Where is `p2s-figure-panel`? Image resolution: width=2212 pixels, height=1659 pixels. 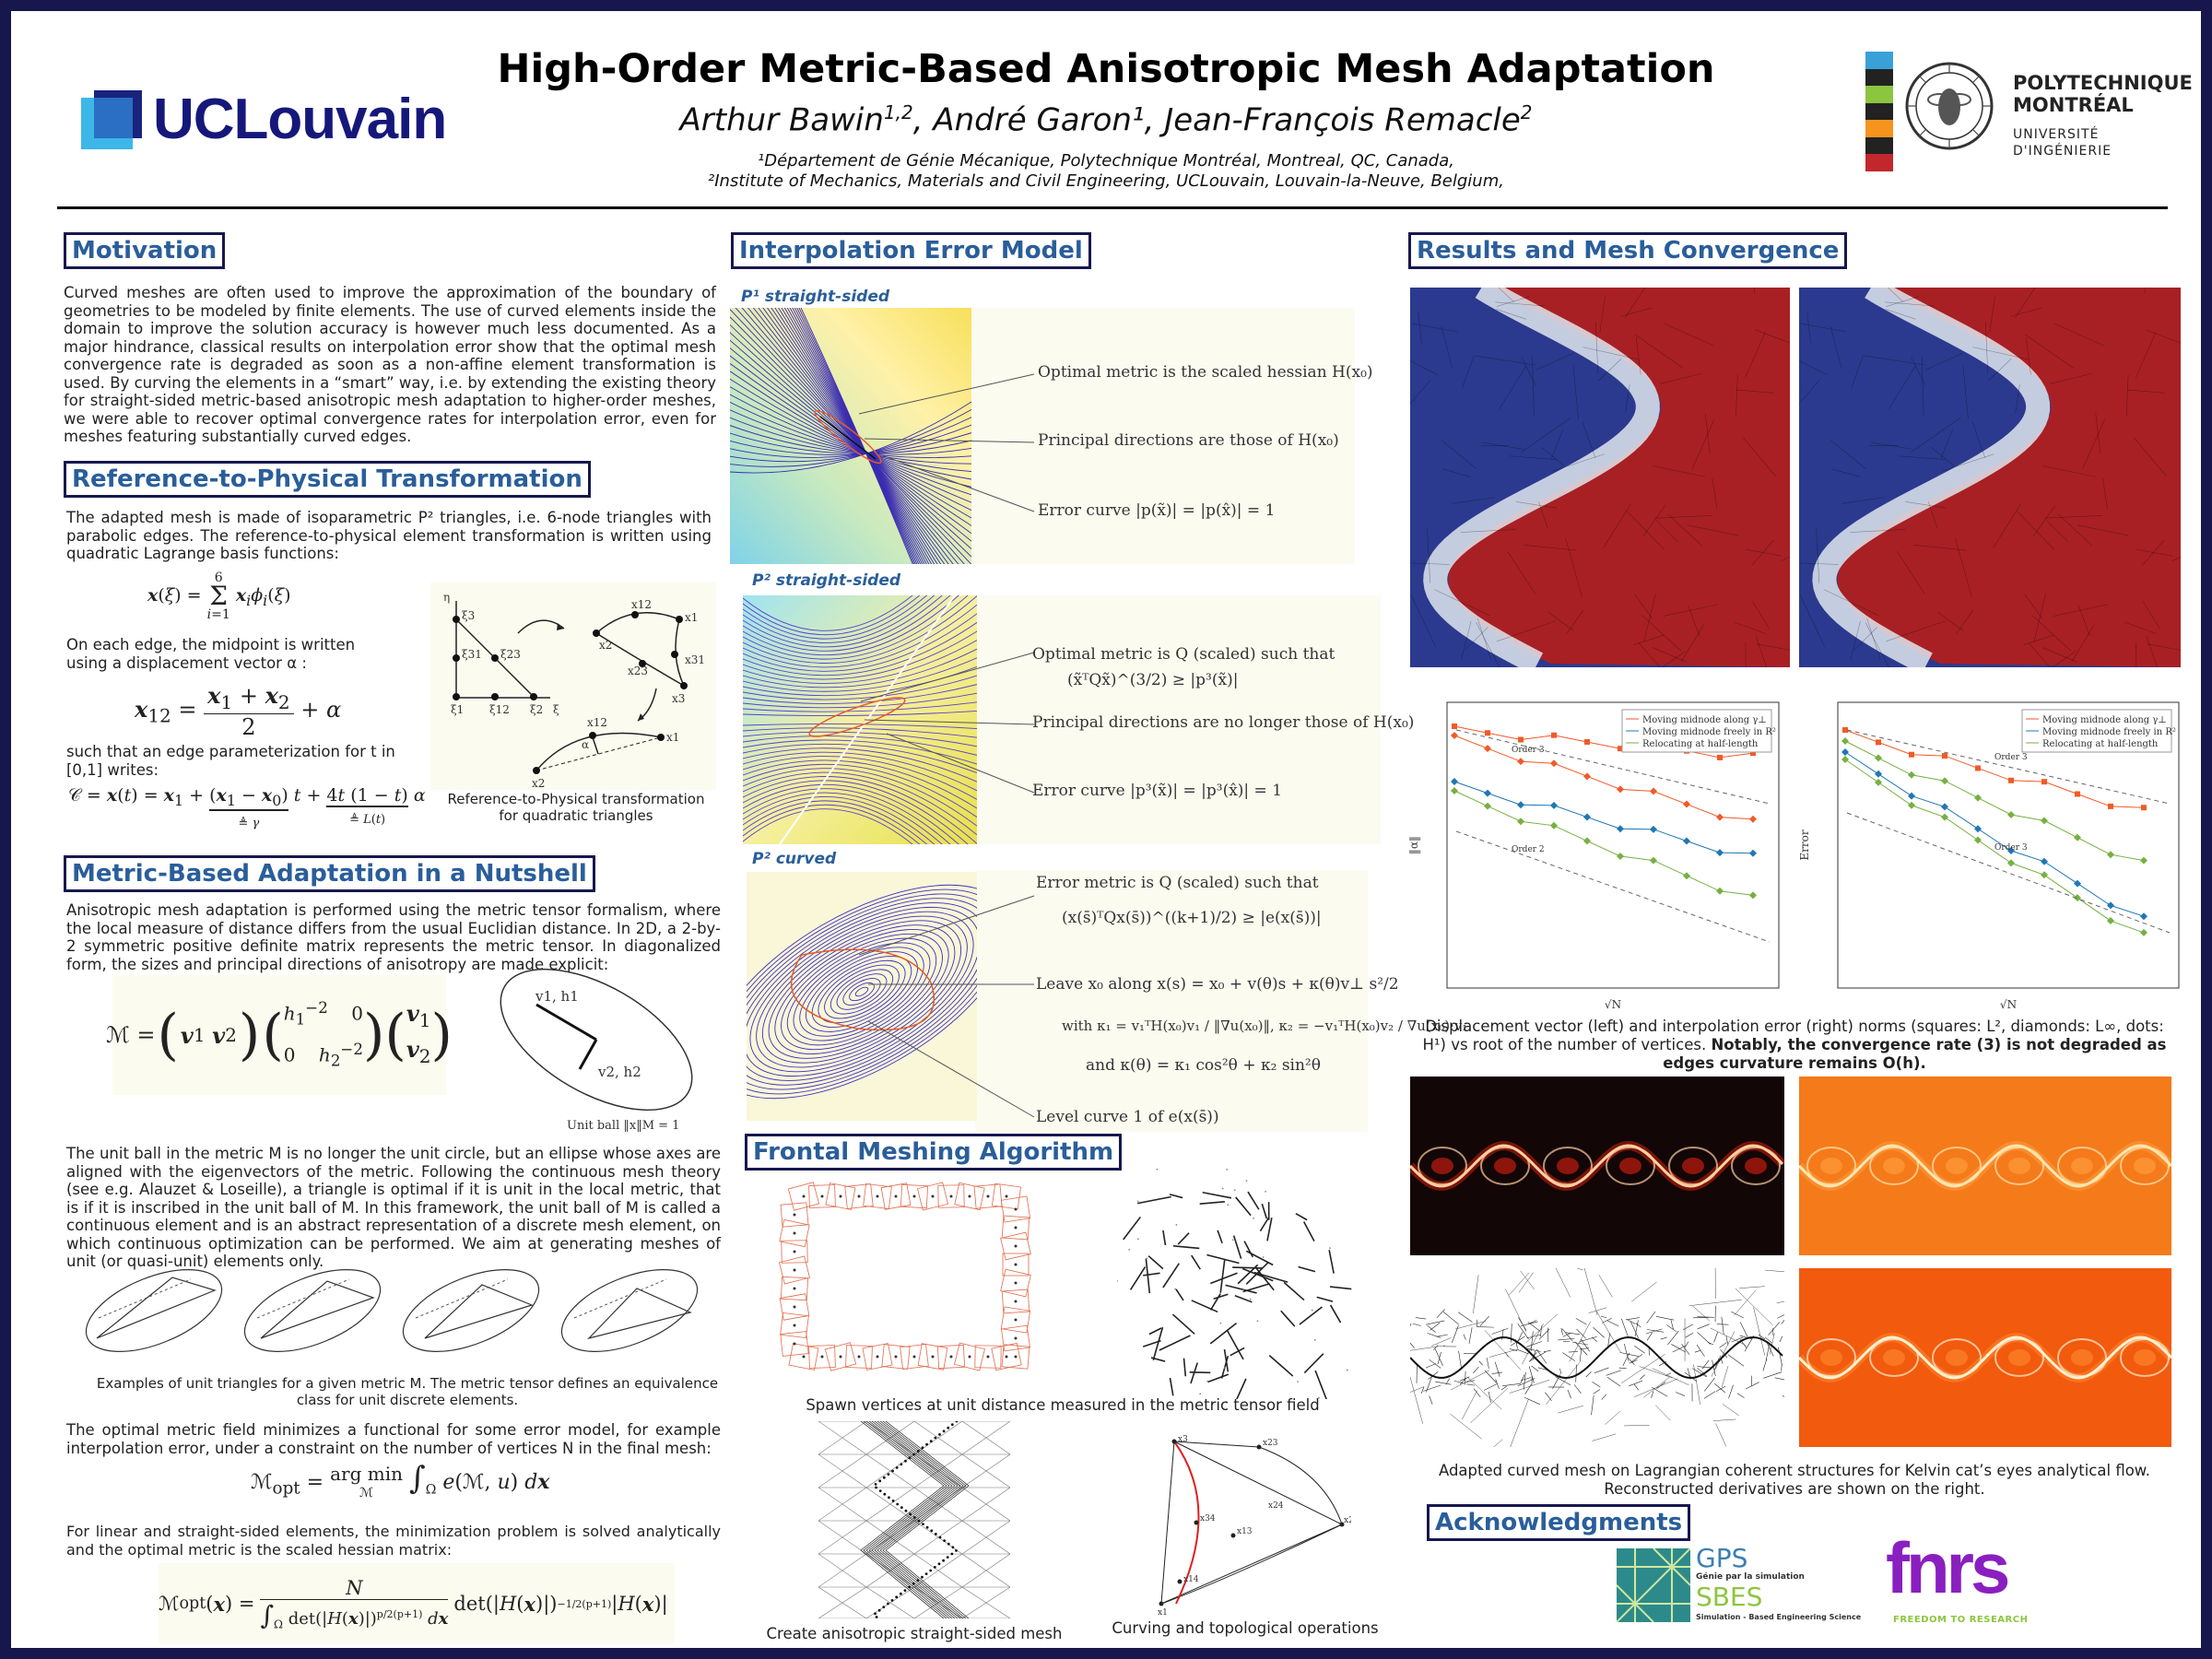 p2s-figure-panel is located at coordinates (1178, 719).